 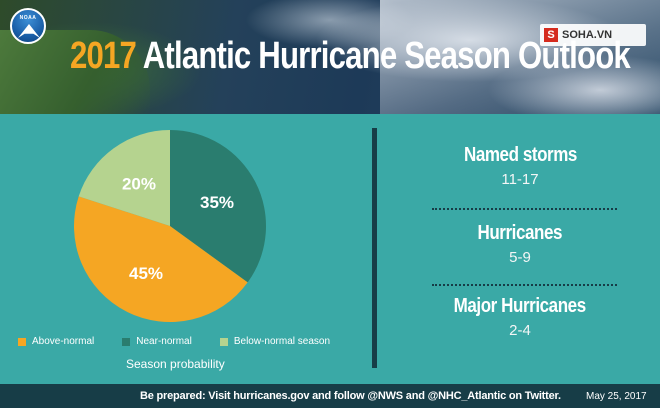 I want to click on legend-item-near: Near-normal, so click(x=157, y=341).